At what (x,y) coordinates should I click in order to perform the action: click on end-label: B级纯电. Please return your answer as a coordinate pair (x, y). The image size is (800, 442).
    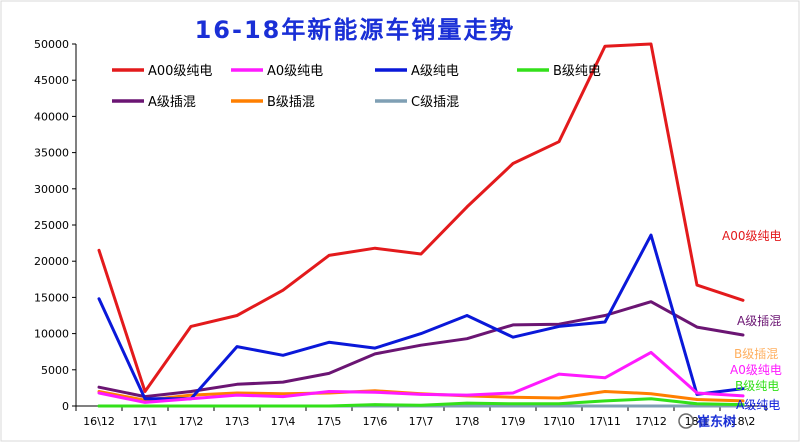
    Looking at the image, I should click on (757, 386).